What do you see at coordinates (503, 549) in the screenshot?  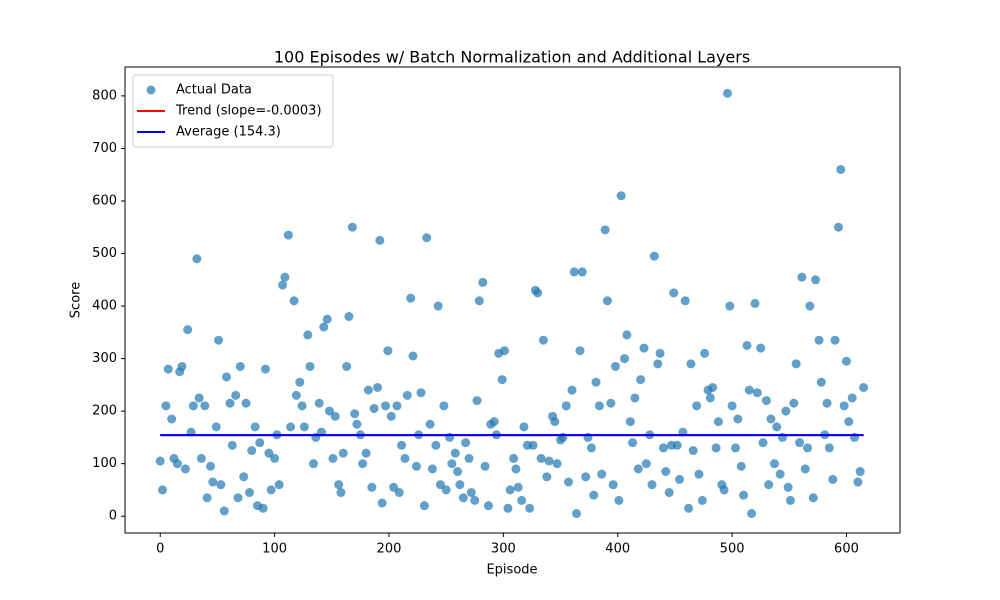 I see `x-tick-label: 300` at bounding box center [503, 549].